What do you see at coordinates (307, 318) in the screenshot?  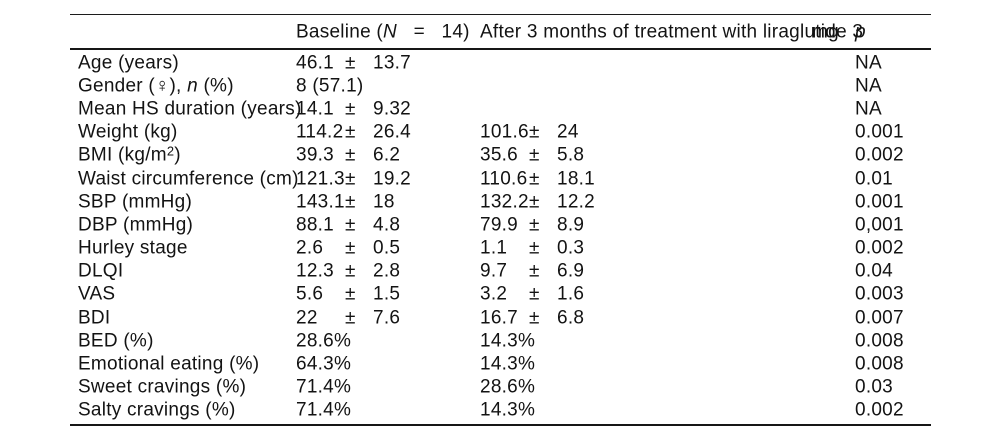 I see `baseline-value: 22` at bounding box center [307, 318].